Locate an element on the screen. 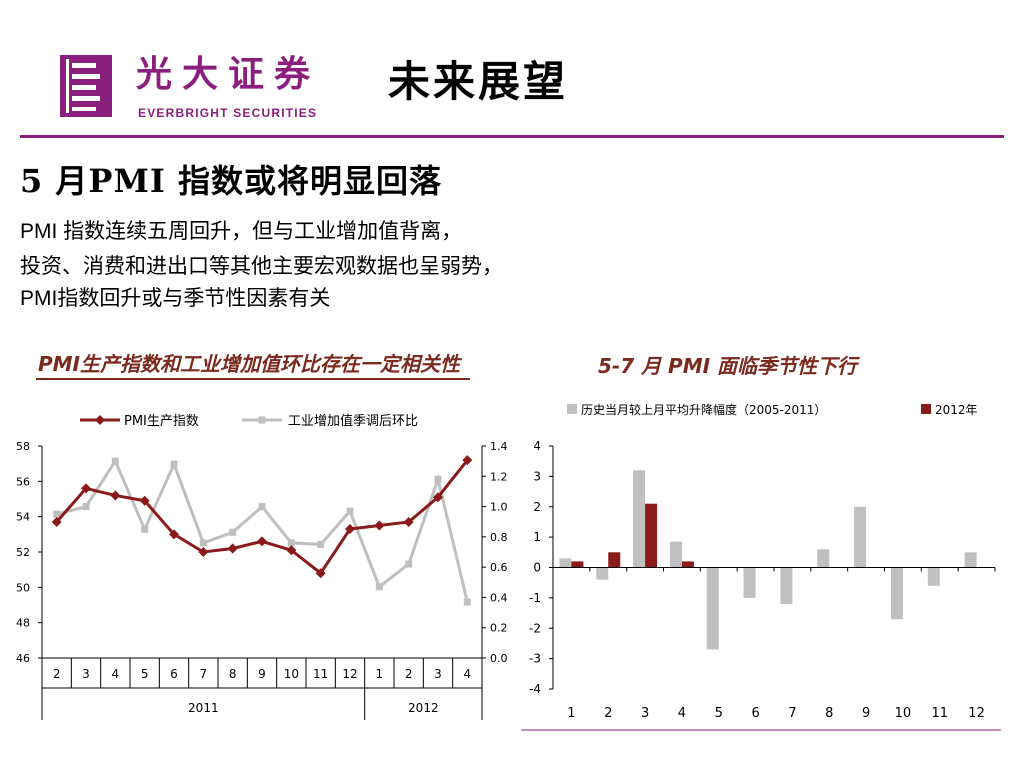  right-y-tick-label: 0.2 is located at coordinates (499, 628).